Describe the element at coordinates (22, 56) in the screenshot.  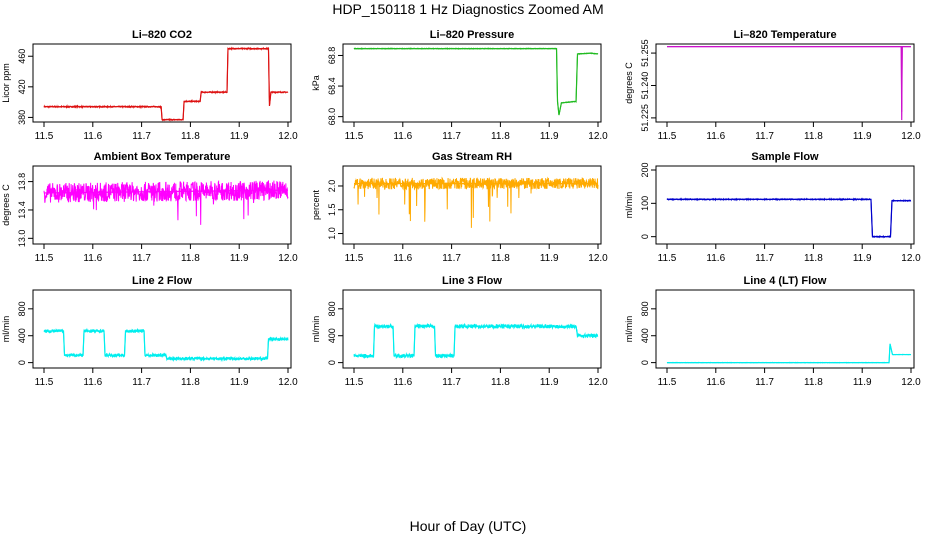
I see `y-tick-label: 460` at that location.